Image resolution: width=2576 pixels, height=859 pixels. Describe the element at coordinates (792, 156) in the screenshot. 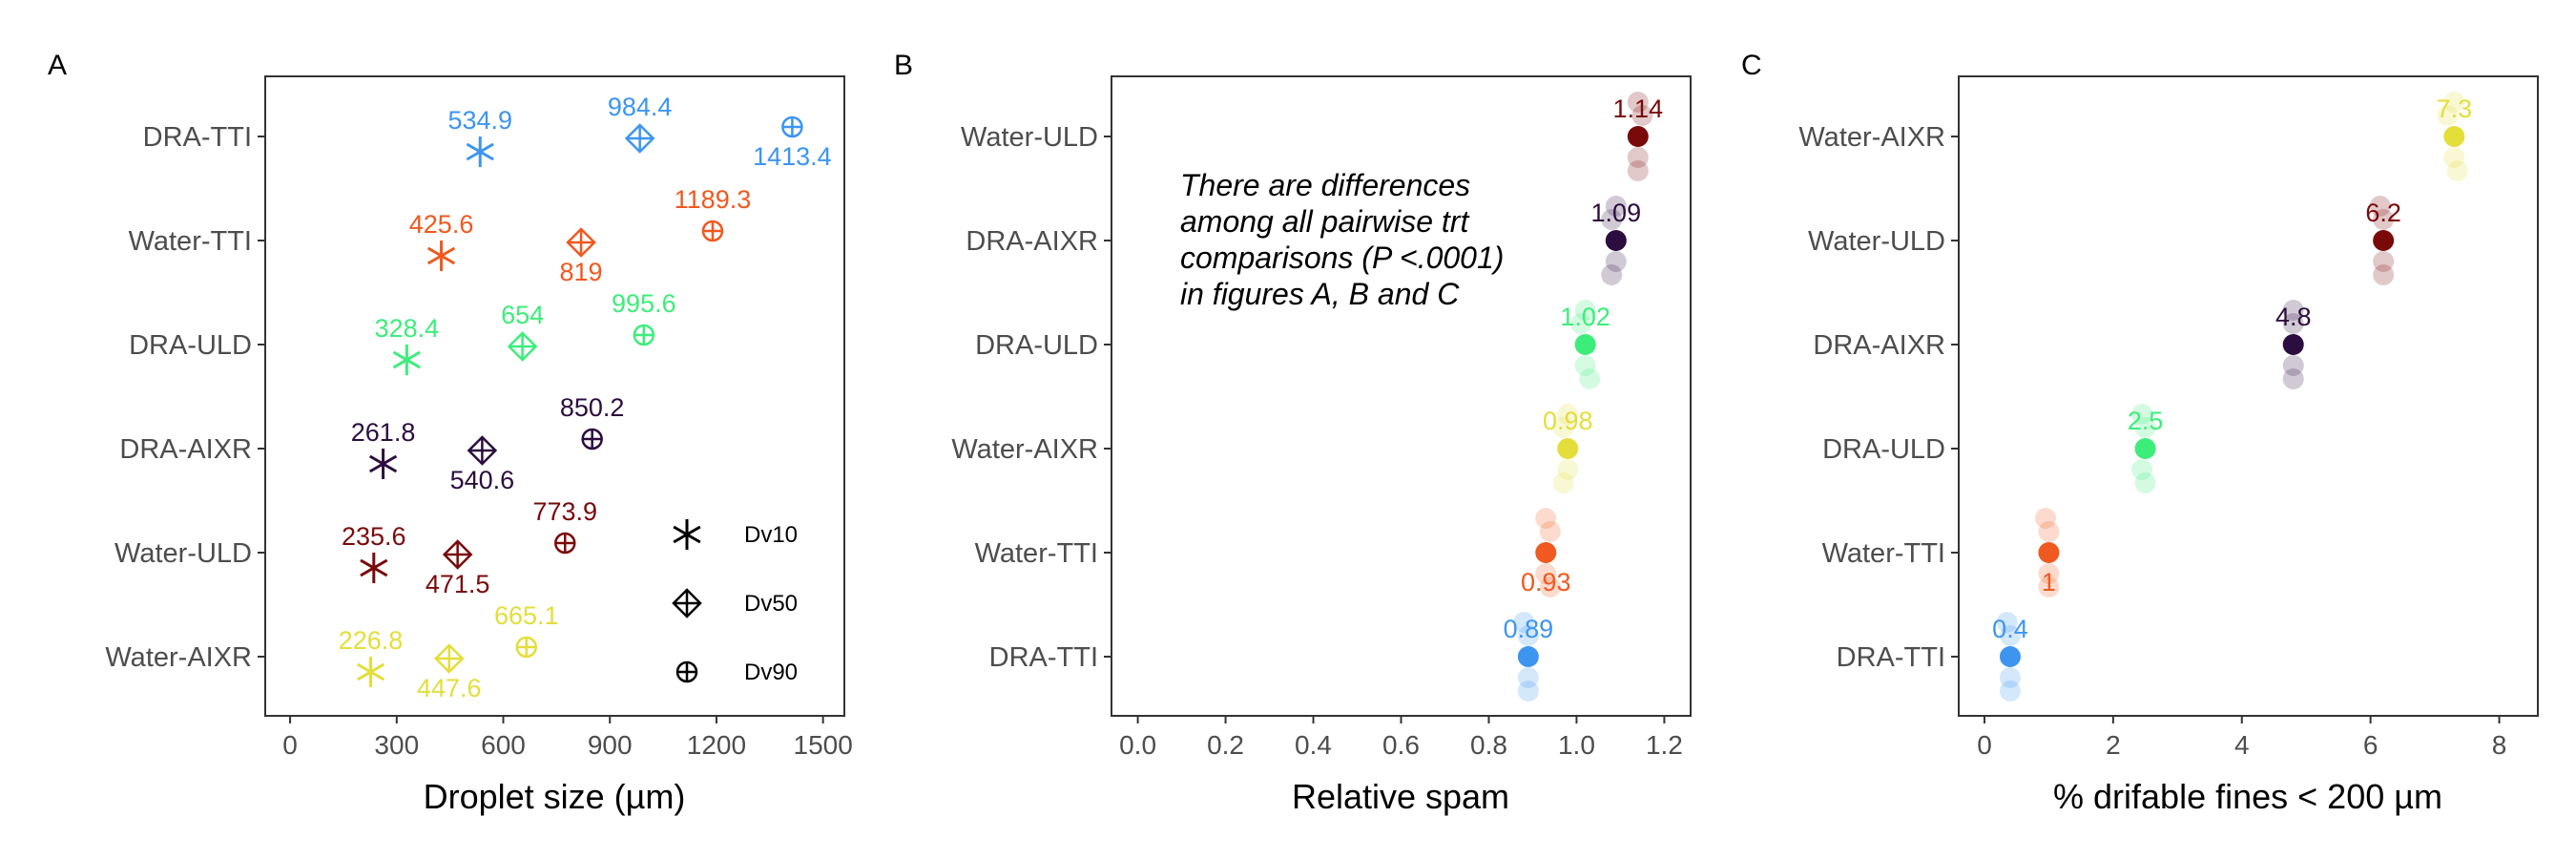

I see `dv90-label-dra-tti: 1413.4` at that location.